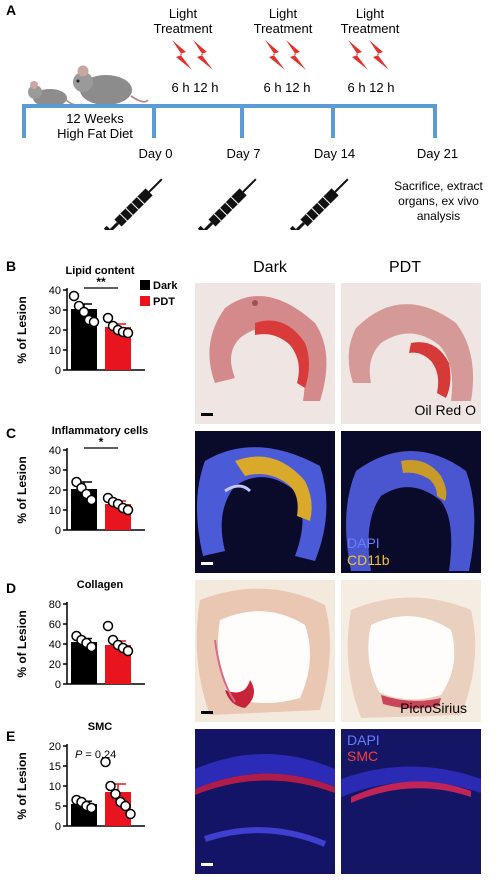  What do you see at coordinates (411, 651) in the screenshot?
I see `picrosirius-pdt-image: PicroSirius` at bounding box center [411, 651].